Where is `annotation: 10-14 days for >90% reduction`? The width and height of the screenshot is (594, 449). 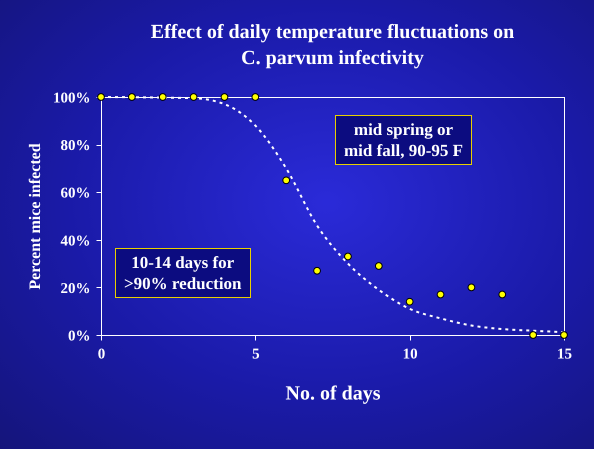 annotation: 10-14 days for >90% reduction is located at coordinates (183, 273).